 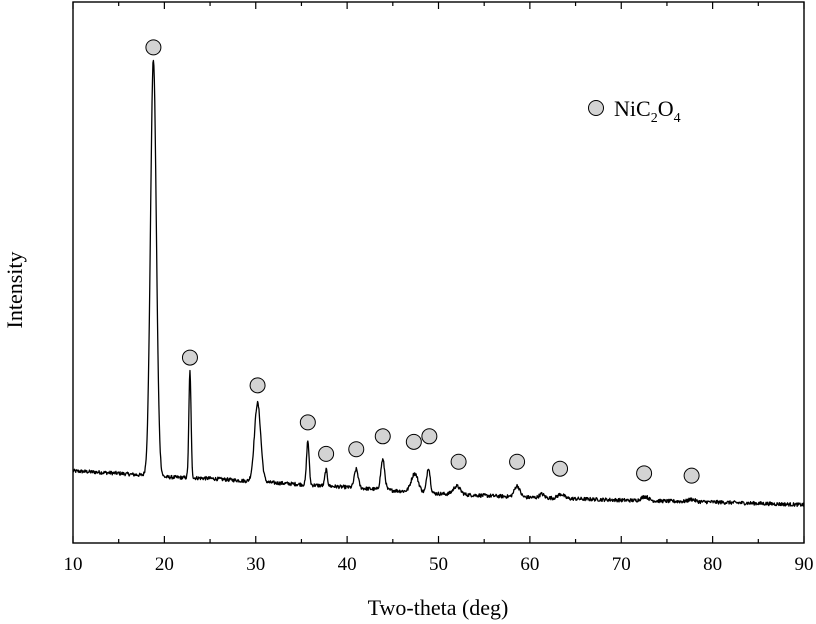 I want to click on legend-circle-marker, so click(x=596, y=108).